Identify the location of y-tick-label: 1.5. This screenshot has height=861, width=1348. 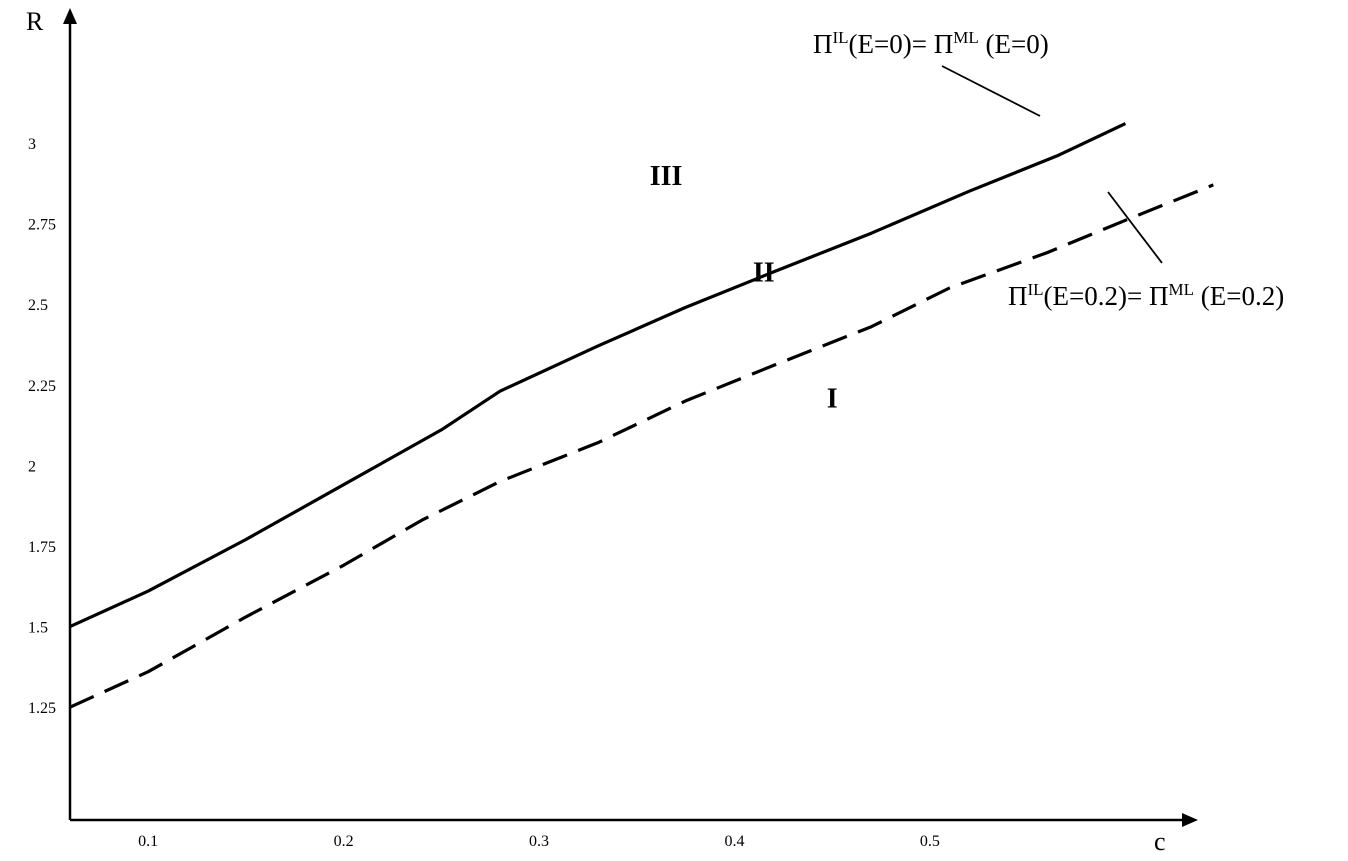
(38, 628).